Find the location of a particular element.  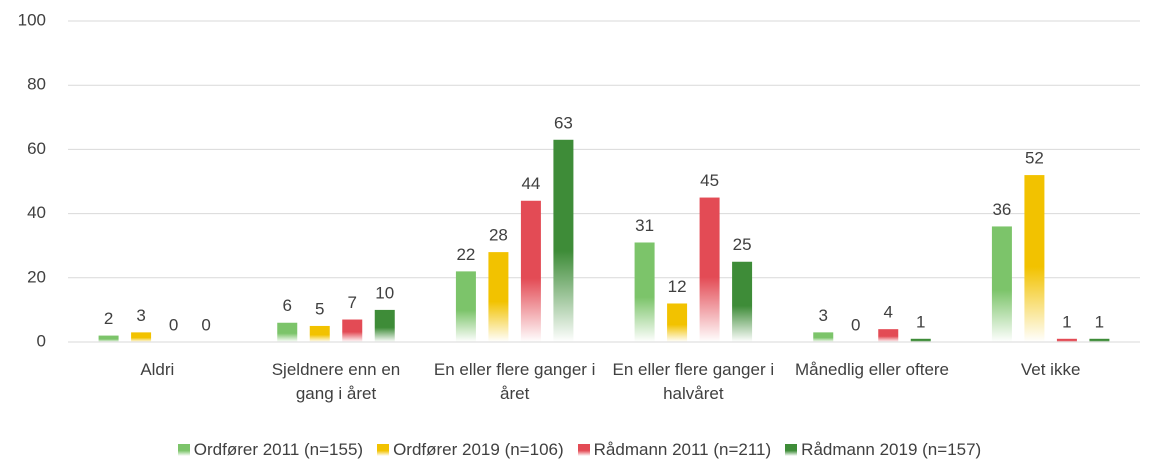

legend-item: Ordfører 2019 (n=106) is located at coordinates (470, 450).